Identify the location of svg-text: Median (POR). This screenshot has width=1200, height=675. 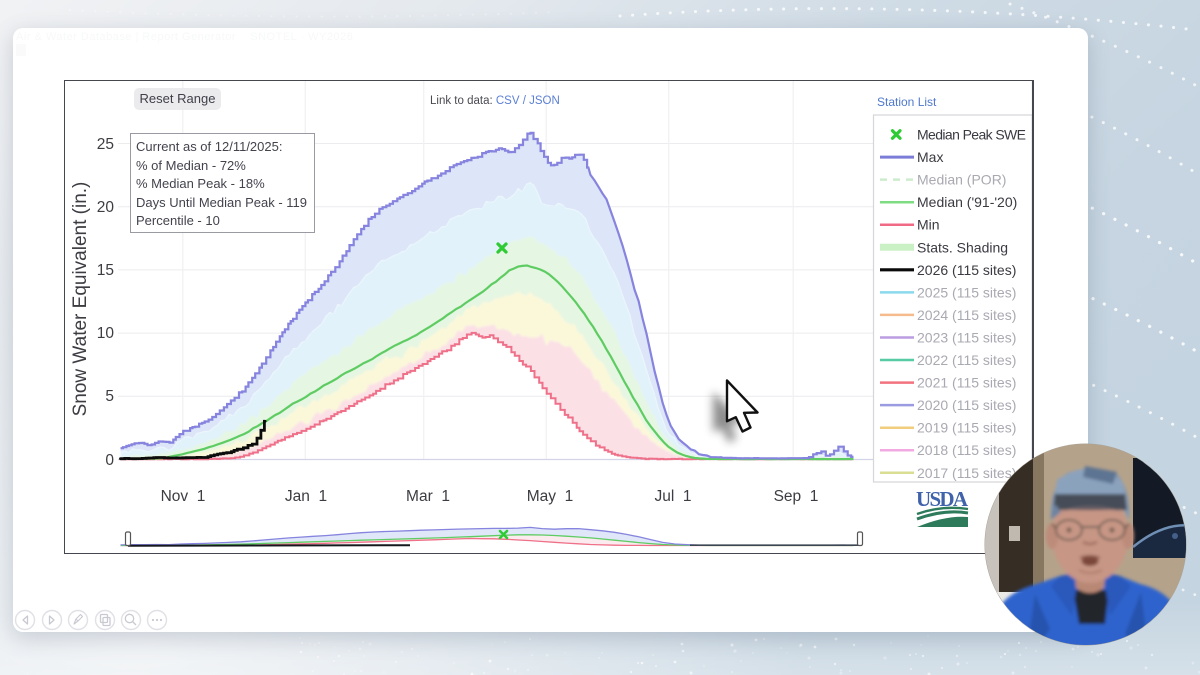
(961, 180).